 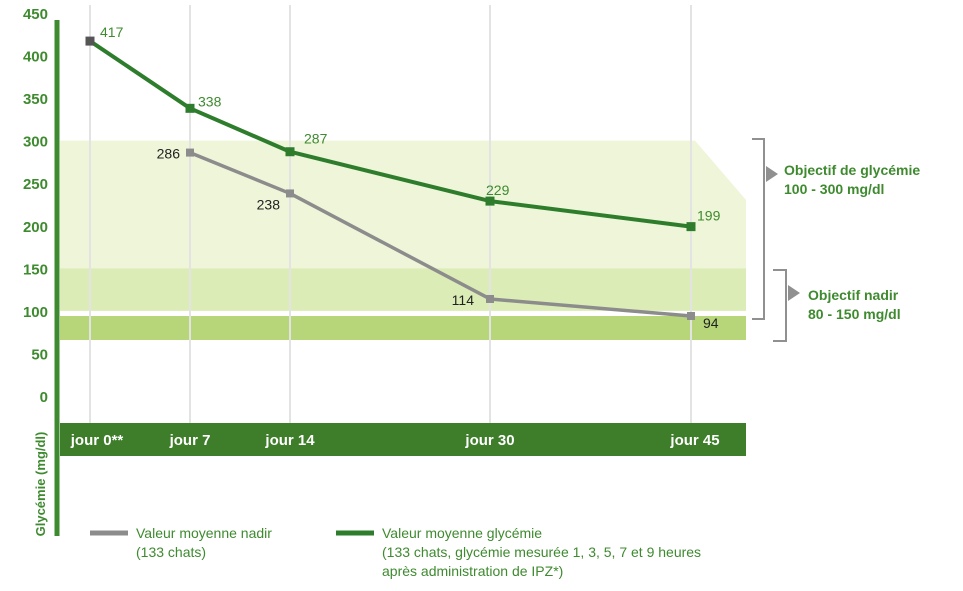 What do you see at coordinates (35, 312) in the screenshot?
I see `y-tick-label: 100` at bounding box center [35, 312].